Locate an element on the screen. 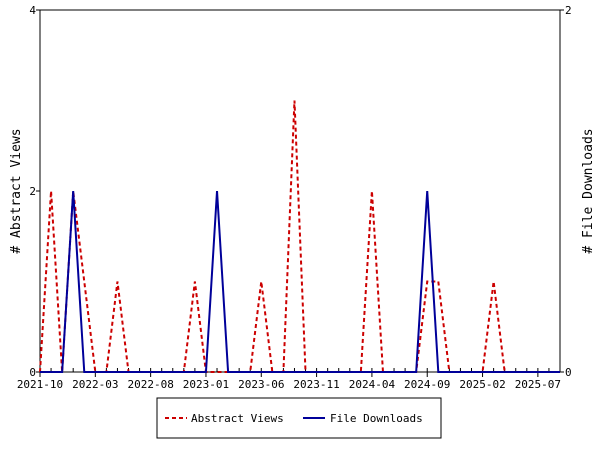  y-right-tick-label: 0 is located at coordinates (568, 372).